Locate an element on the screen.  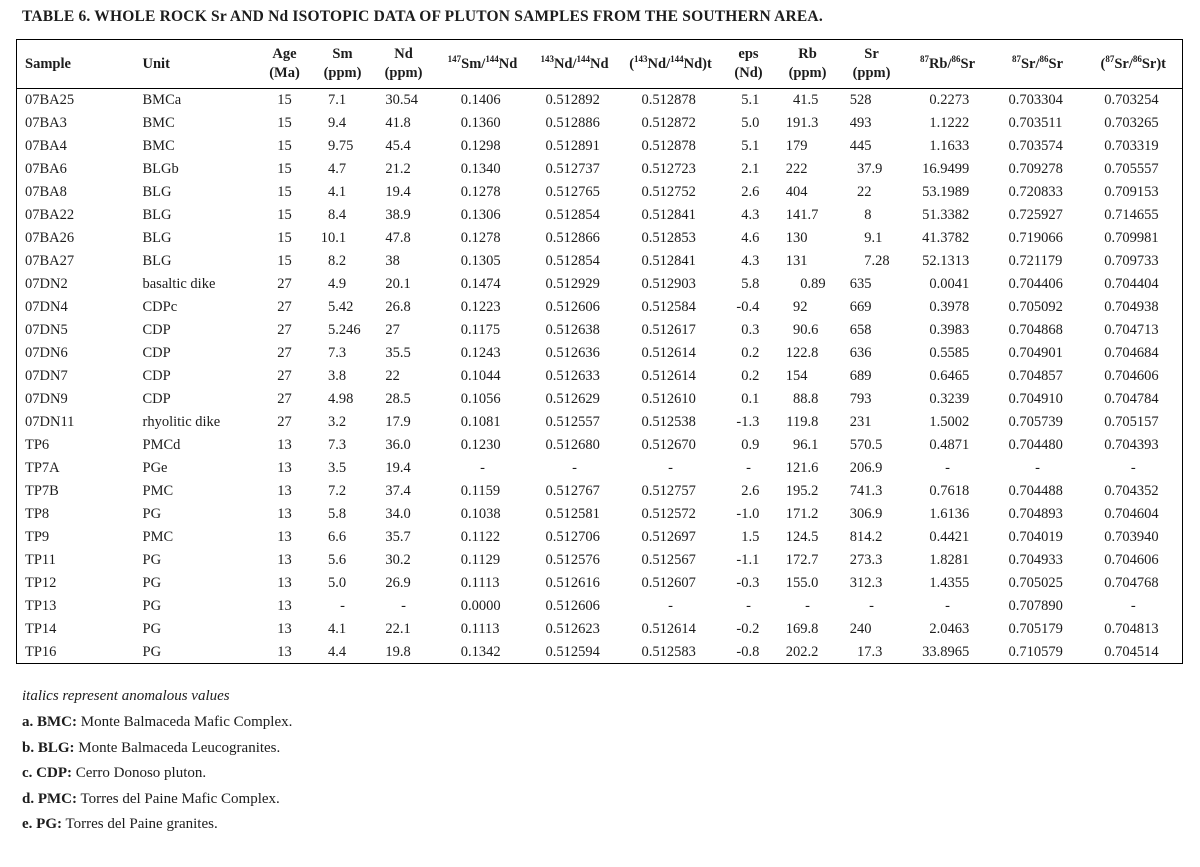
cell-nd143_nd144: 0.512581 is located at coordinates (572, 513).